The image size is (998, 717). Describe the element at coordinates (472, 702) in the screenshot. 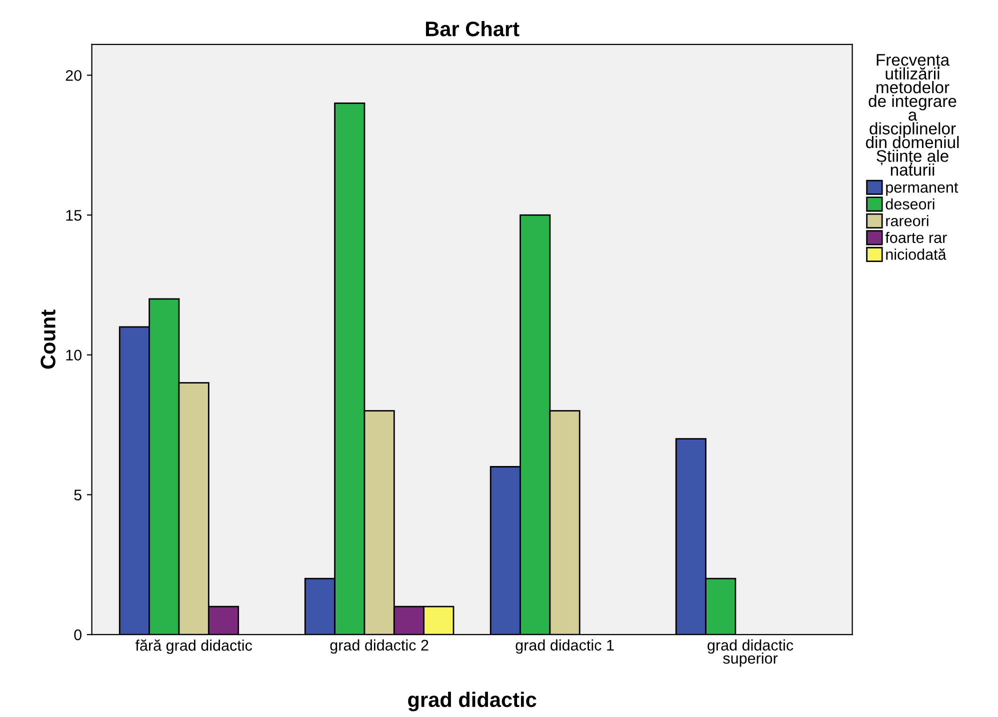

I see `x-axis-title: grad didactic` at that location.